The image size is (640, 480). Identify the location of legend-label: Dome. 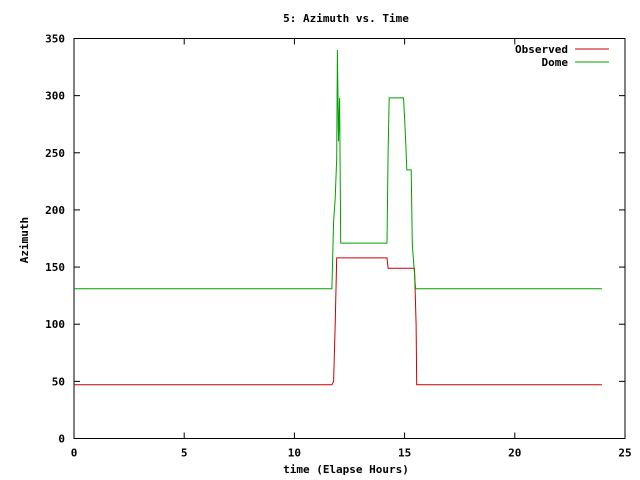
(555, 62).